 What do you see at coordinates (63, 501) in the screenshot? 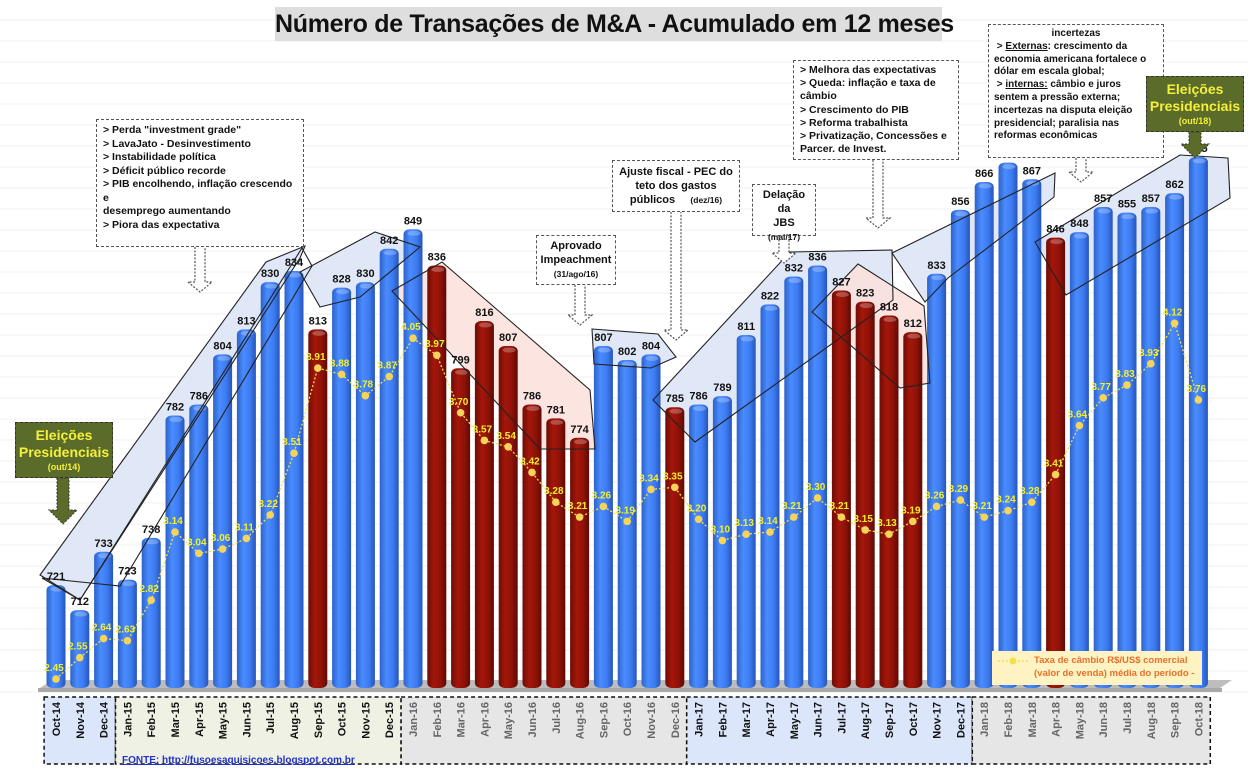
I see `elections-2014-arrow-icon` at bounding box center [63, 501].